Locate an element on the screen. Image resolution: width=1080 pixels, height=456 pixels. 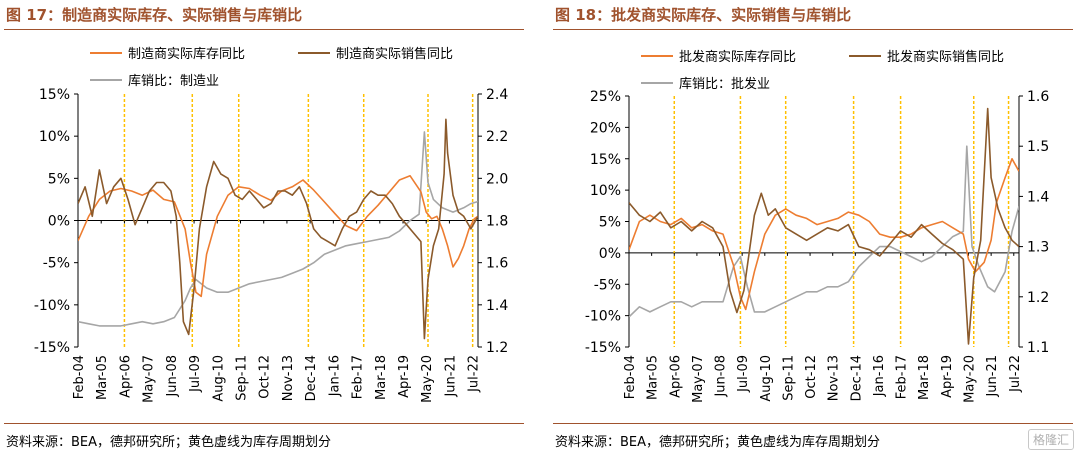
right-tick-label: 1.5 is located at coordinates (1038, 147).